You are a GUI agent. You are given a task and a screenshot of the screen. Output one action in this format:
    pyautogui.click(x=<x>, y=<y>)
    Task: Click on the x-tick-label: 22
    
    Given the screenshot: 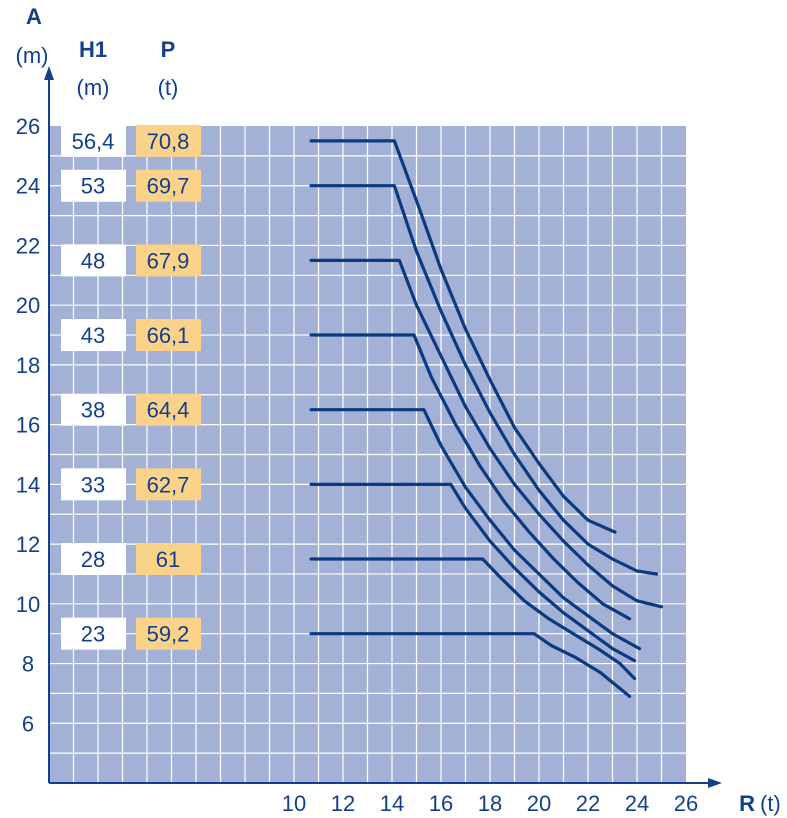 What is the action you would take?
    pyautogui.click(x=588, y=803)
    